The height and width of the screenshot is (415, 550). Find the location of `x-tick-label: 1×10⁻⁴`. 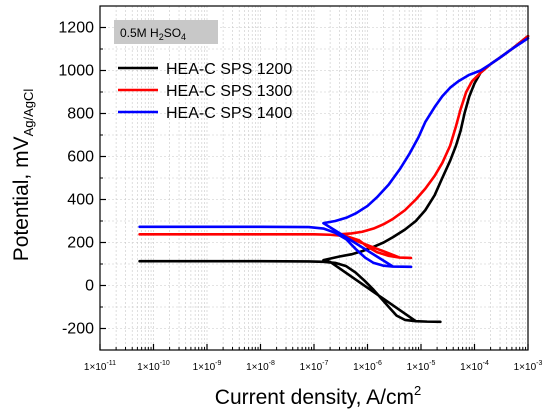

x-tick-label: 1×10⁻⁴ is located at coordinates (474, 366).